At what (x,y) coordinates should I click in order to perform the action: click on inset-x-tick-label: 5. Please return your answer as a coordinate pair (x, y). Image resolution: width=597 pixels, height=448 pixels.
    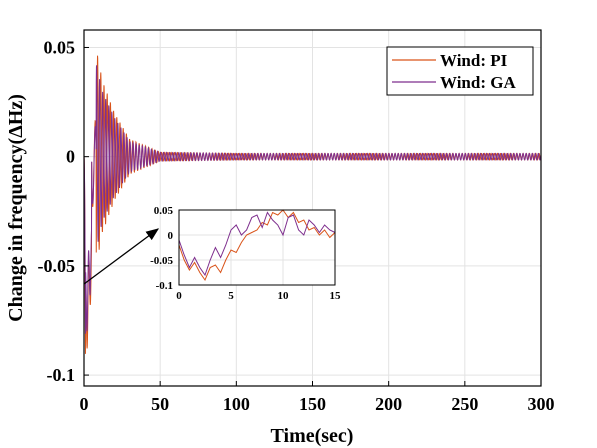
    Looking at the image, I should click on (231, 296).